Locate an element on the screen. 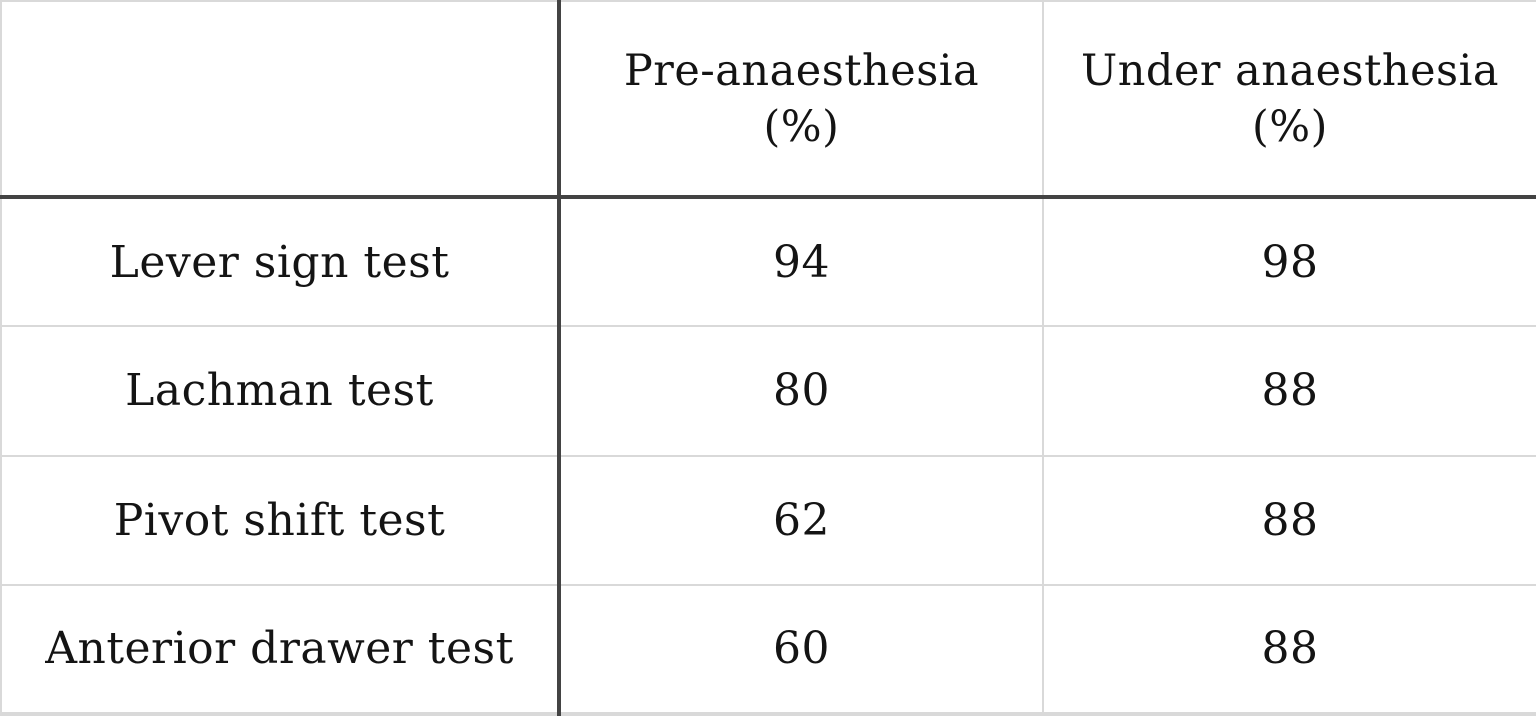 The width and height of the screenshot is (1536, 716). row-label-cell: Lever sign test is located at coordinates (280, 261).